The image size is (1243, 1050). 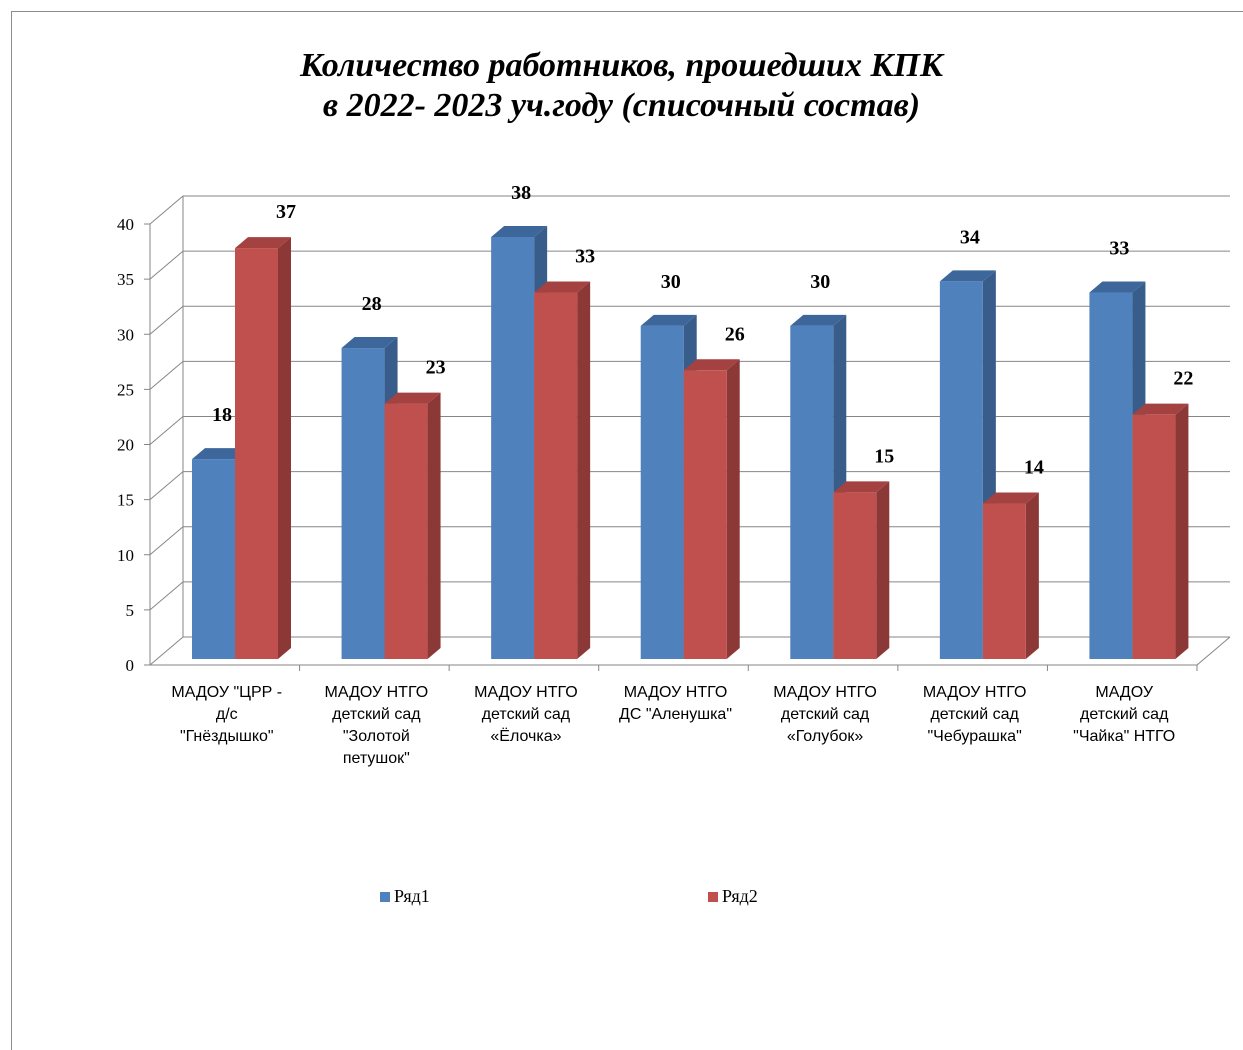 I want to click on legend-item-series-2: Ряд2, so click(x=733, y=896).